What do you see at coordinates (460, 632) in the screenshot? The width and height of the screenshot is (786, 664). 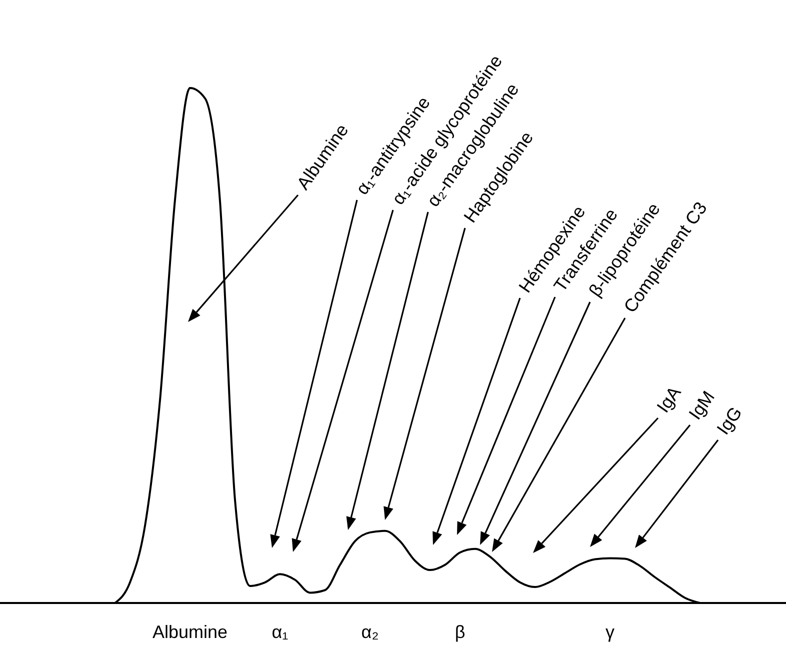 I see `x-tick-label: β` at bounding box center [460, 632].